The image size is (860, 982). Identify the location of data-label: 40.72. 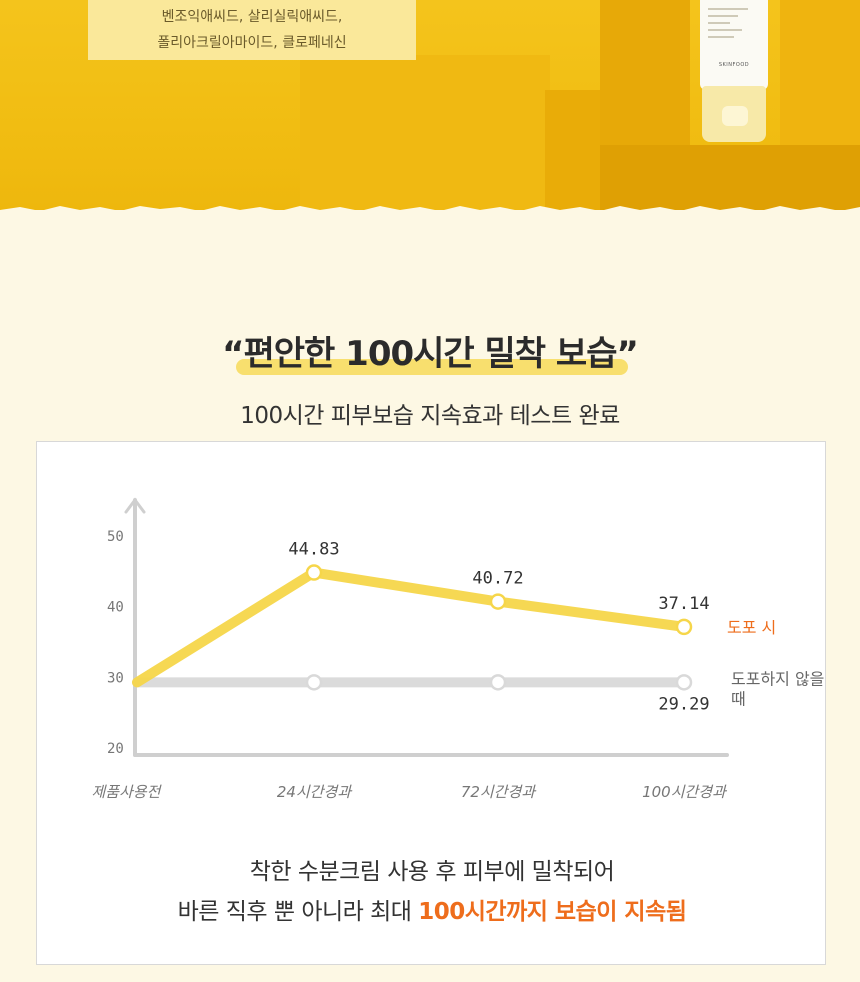
(497, 579).